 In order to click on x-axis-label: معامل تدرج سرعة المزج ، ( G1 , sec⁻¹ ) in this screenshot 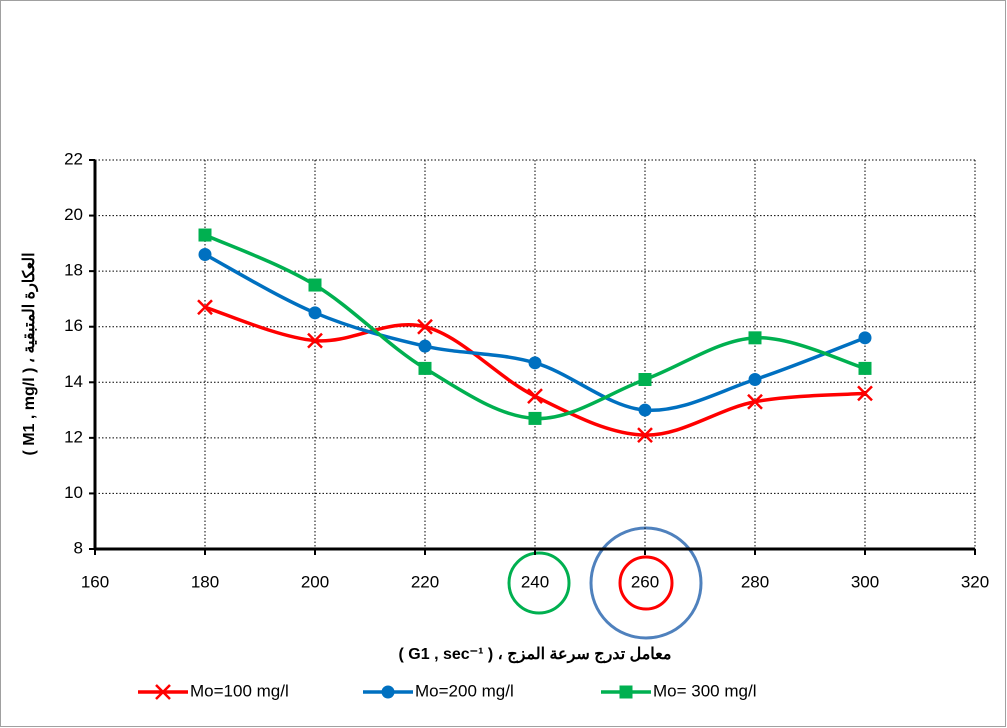, I will do `click(535, 655)`.